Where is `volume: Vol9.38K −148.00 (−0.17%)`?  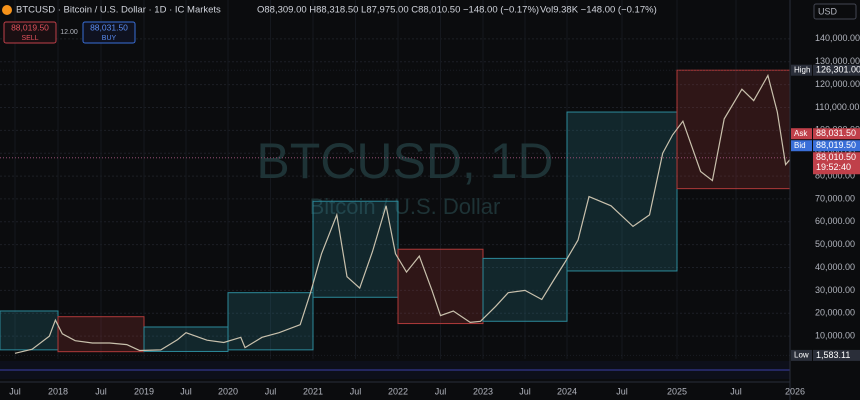 volume: Vol9.38K −148.00 (−0.17%) is located at coordinates (598, 10).